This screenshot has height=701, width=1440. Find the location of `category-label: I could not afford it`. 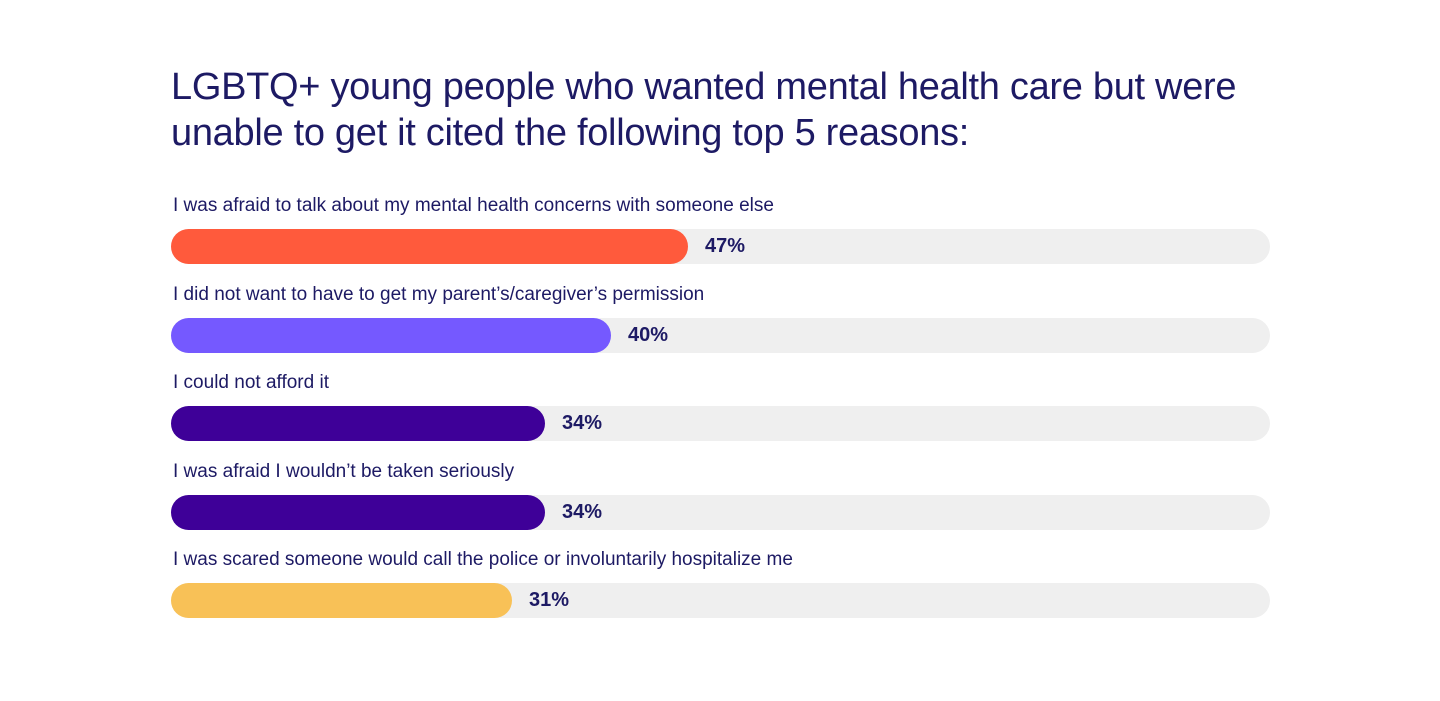

category-label: I could not afford it is located at coordinates (251, 382).